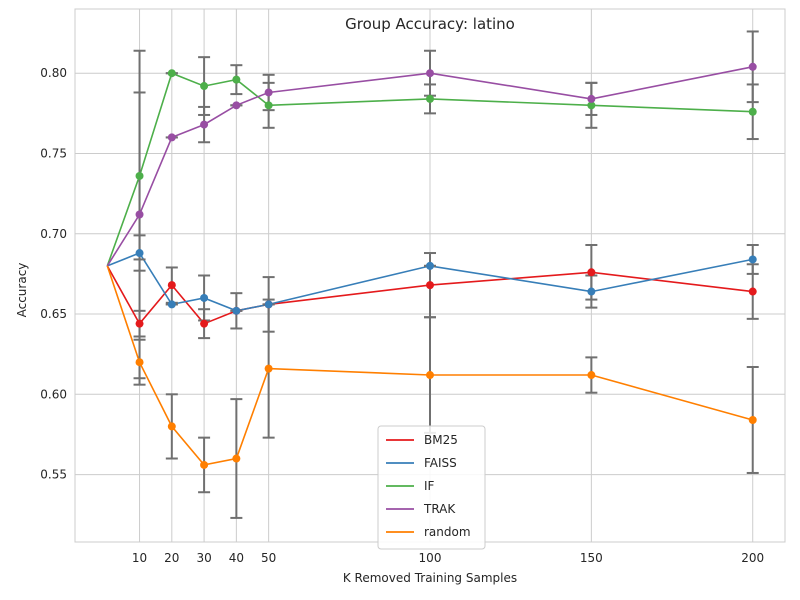  I want to click on legend-item-random: random, so click(428, 532).